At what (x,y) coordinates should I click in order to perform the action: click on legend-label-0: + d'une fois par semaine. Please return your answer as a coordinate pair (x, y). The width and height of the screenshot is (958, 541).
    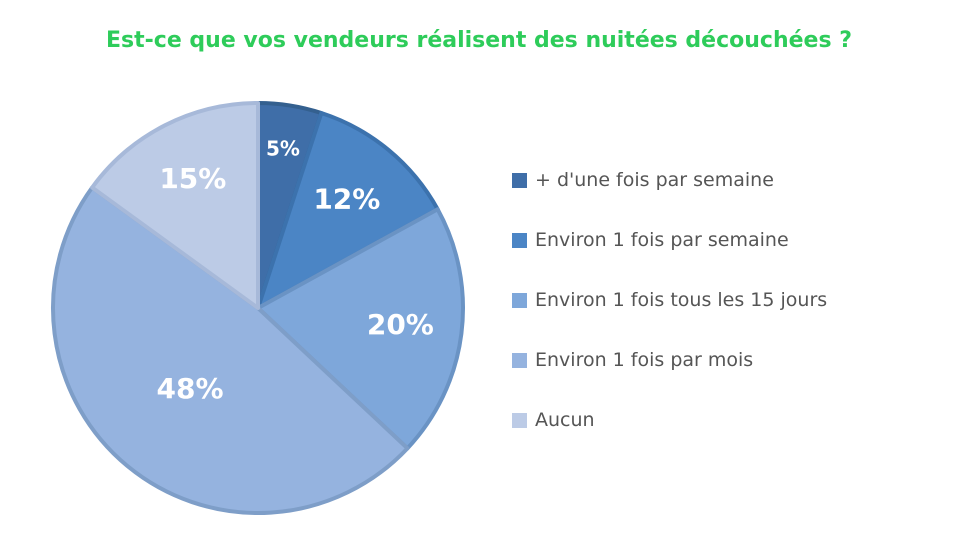
    Looking at the image, I should click on (654, 180).